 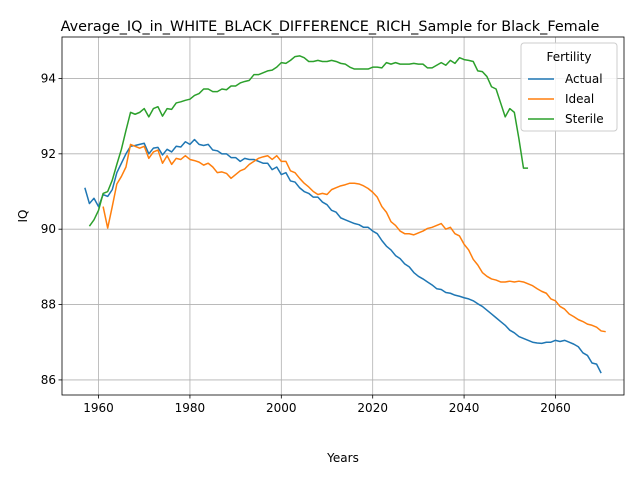 I want to click on legend-entry-sterile: Sterile, so click(x=584, y=119).